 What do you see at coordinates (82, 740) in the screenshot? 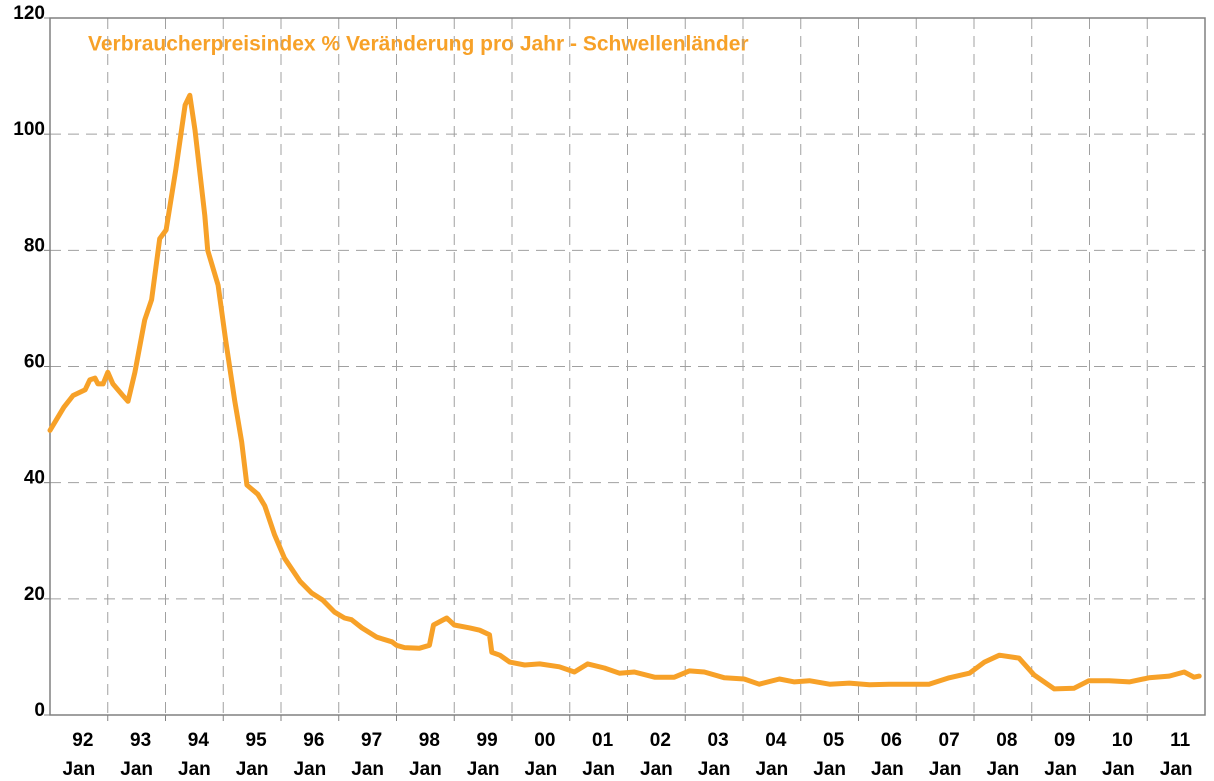
I see `x-tick-label: 92` at bounding box center [82, 740].